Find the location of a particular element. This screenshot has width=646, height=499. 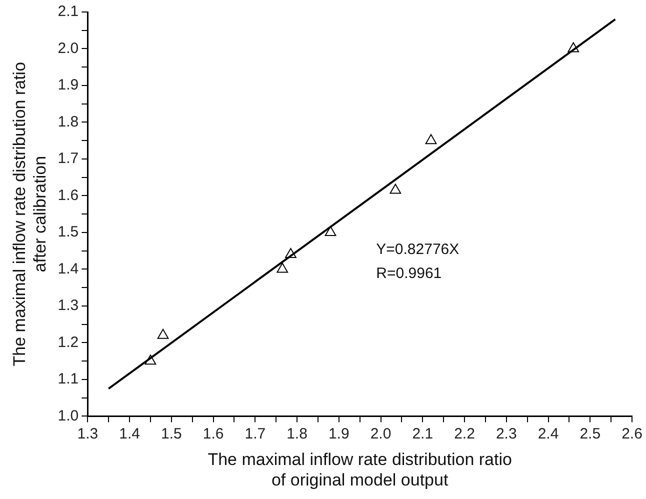

x-tick-label: 2.6 is located at coordinates (632, 433).